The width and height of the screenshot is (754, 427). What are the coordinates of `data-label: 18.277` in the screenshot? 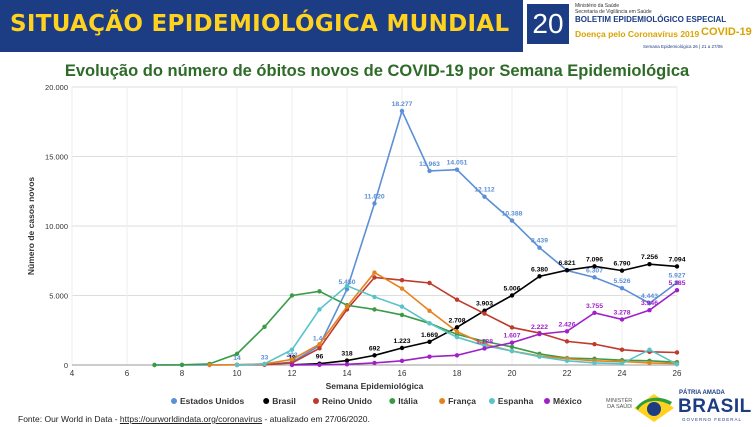 It's located at (402, 104).